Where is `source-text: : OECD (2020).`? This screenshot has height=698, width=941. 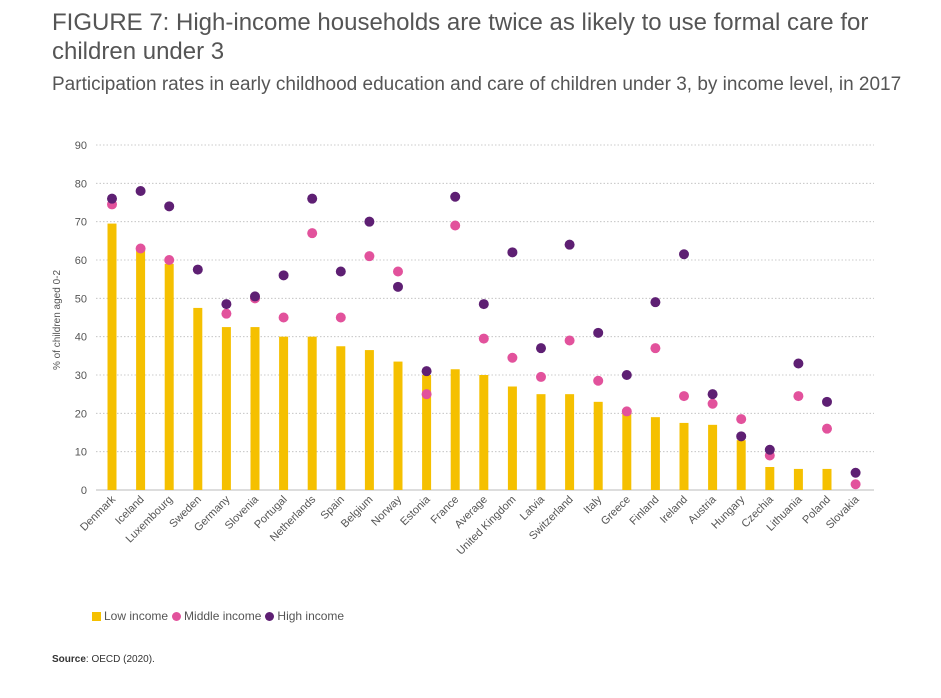 source-text: : OECD (2020). is located at coordinates (120, 659).